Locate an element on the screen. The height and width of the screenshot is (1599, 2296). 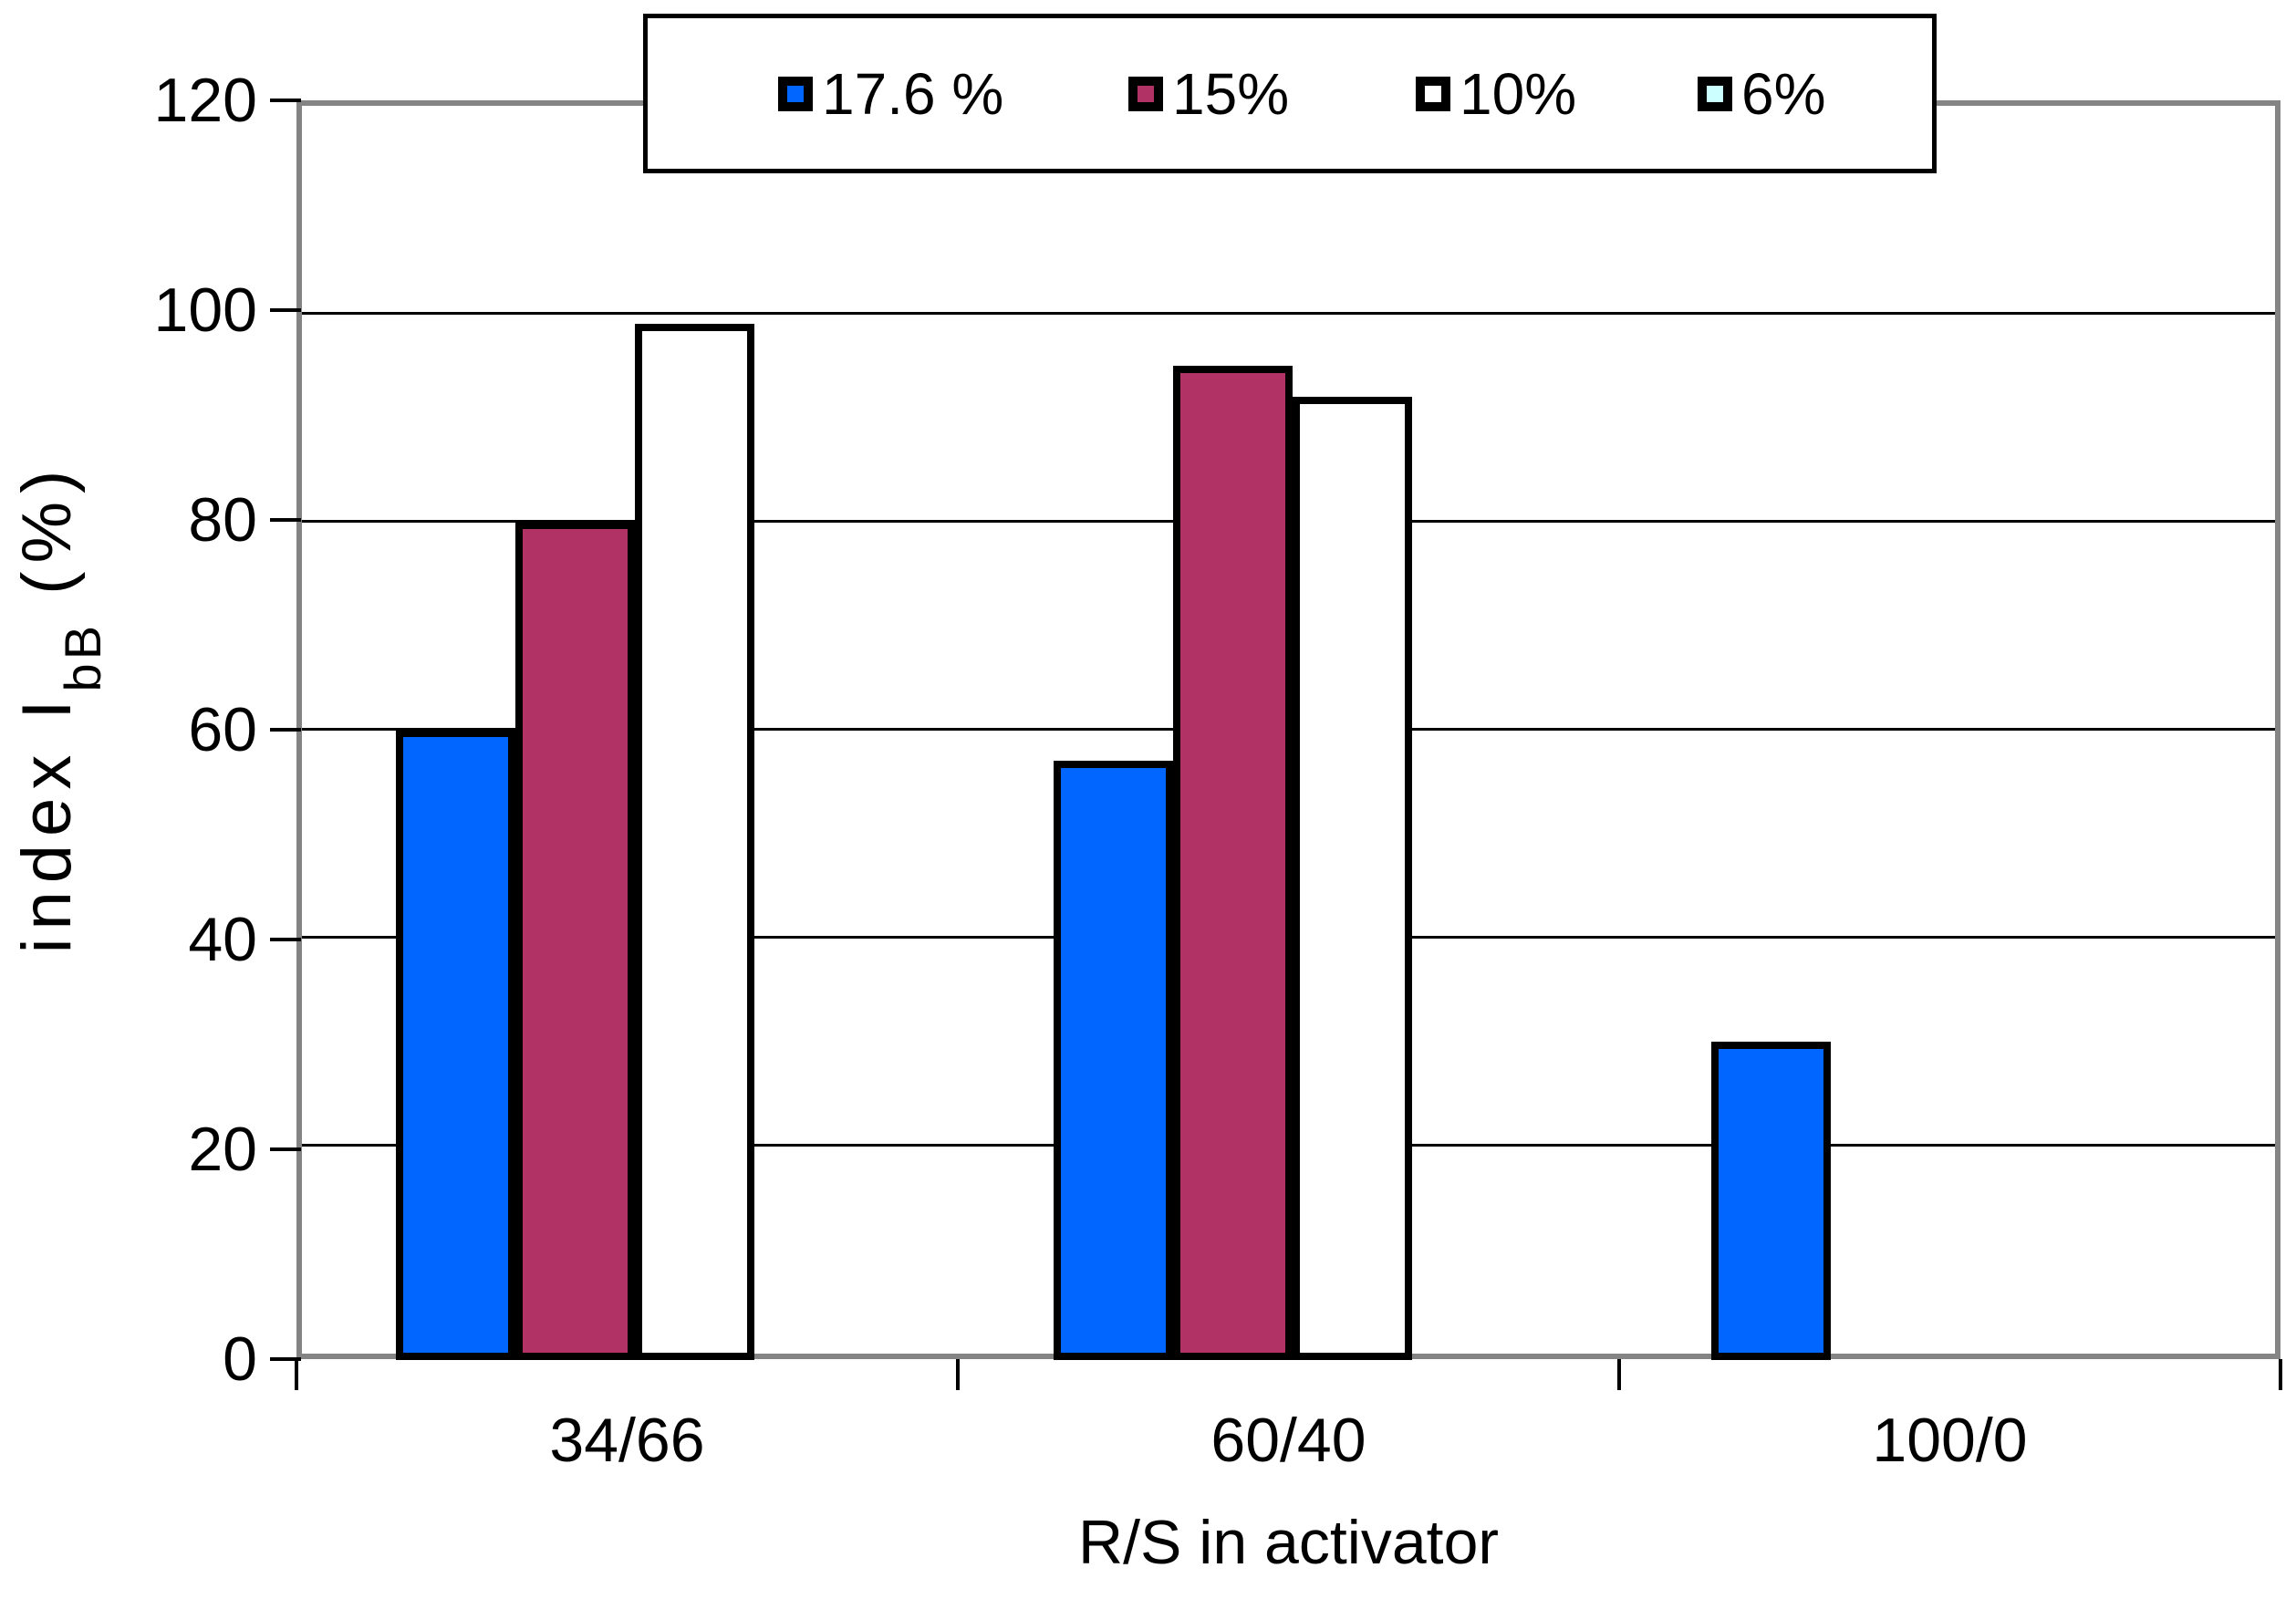
bar-34/66-15% is located at coordinates (575, 941).